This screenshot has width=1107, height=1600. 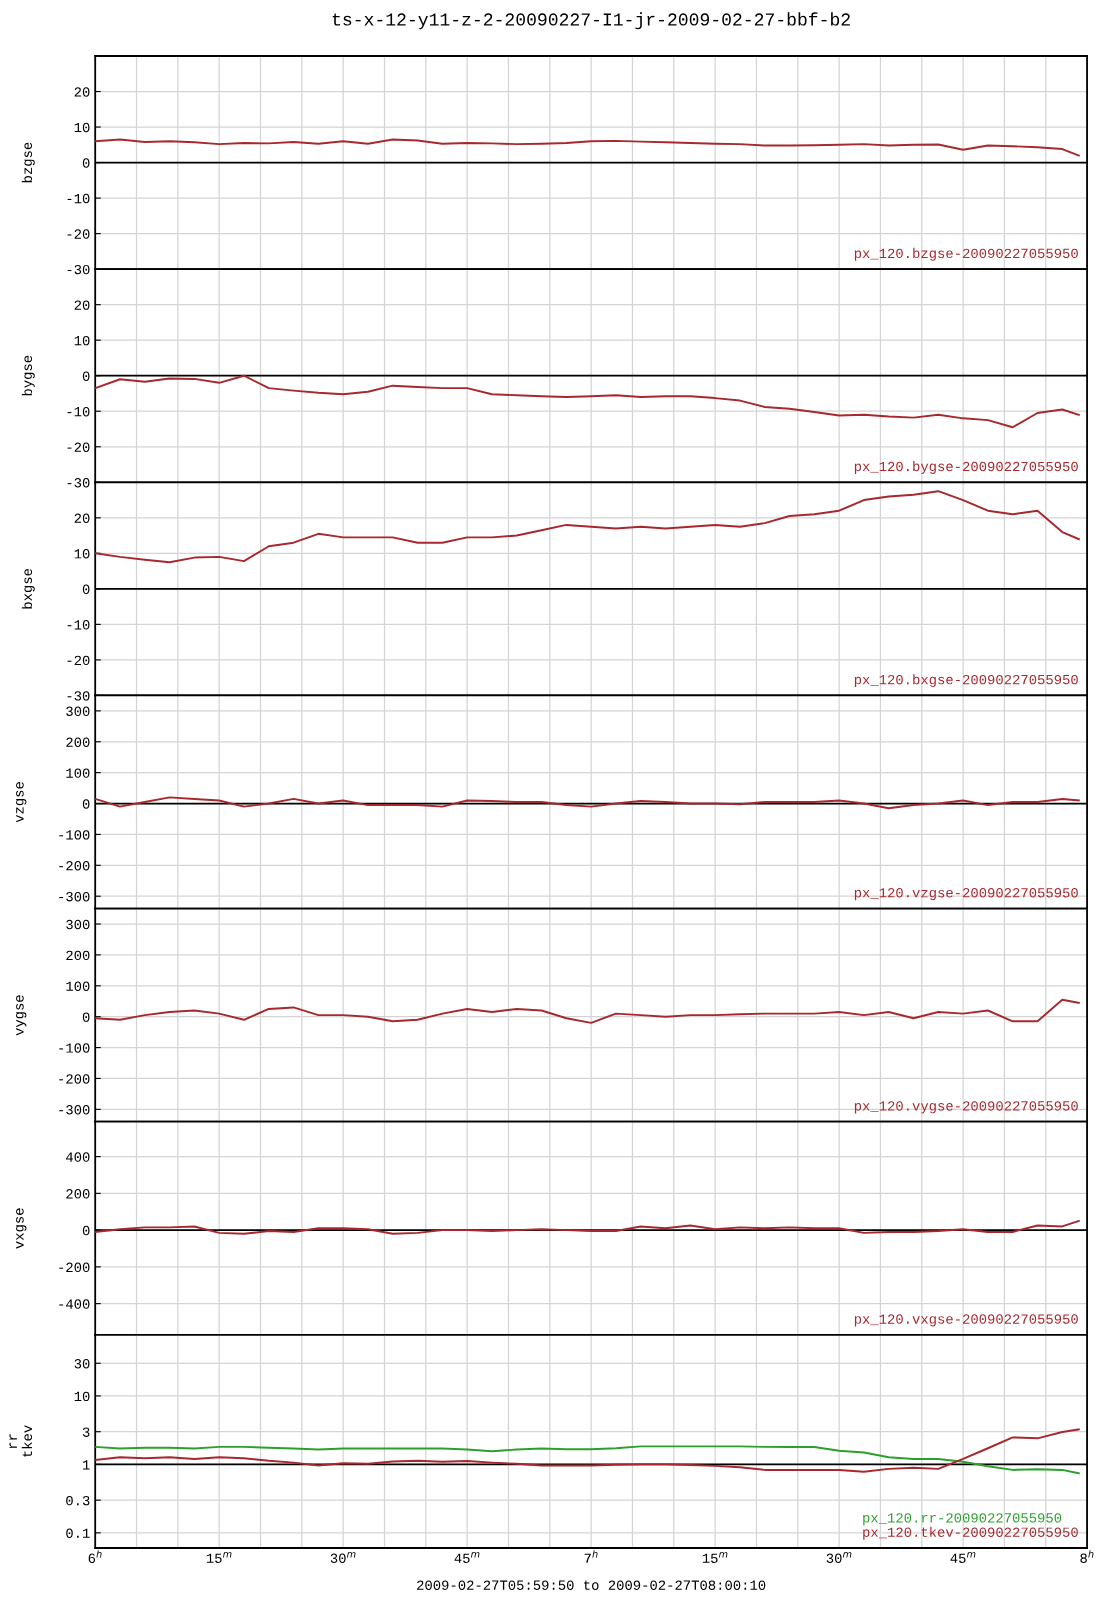 What do you see at coordinates (962, 1519) in the screenshot?
I see `text: px_120.rr-20090227055950` at bounding box center [962, 1519].